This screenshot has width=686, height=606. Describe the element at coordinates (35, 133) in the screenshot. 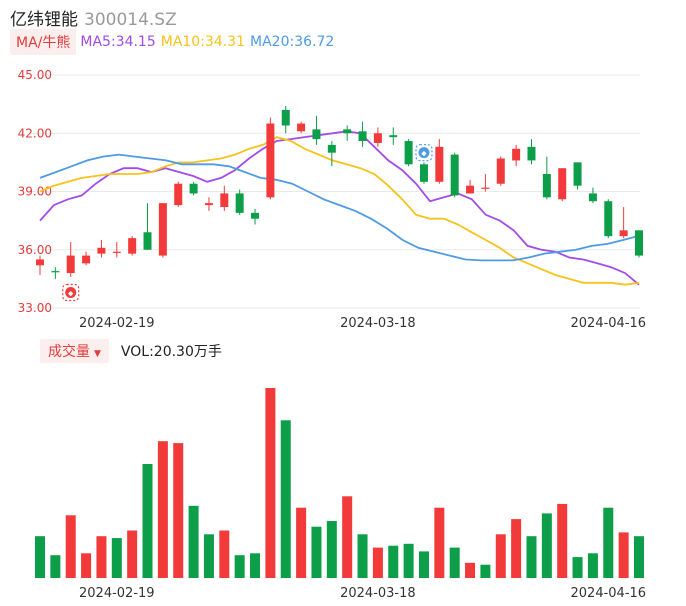

I see `y-tick-label: 42.00` at that location.